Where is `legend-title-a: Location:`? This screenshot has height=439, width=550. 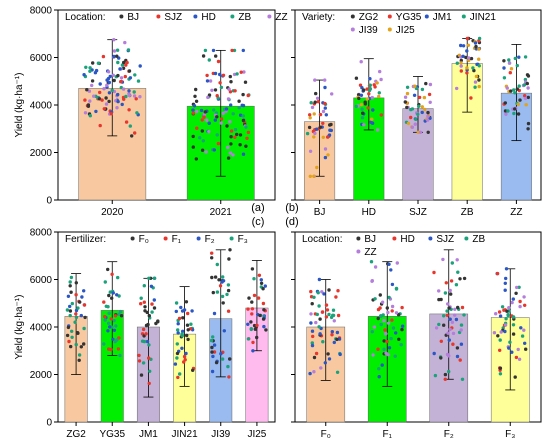
legend-title-a: Location: is located at coordinates (85, 17).